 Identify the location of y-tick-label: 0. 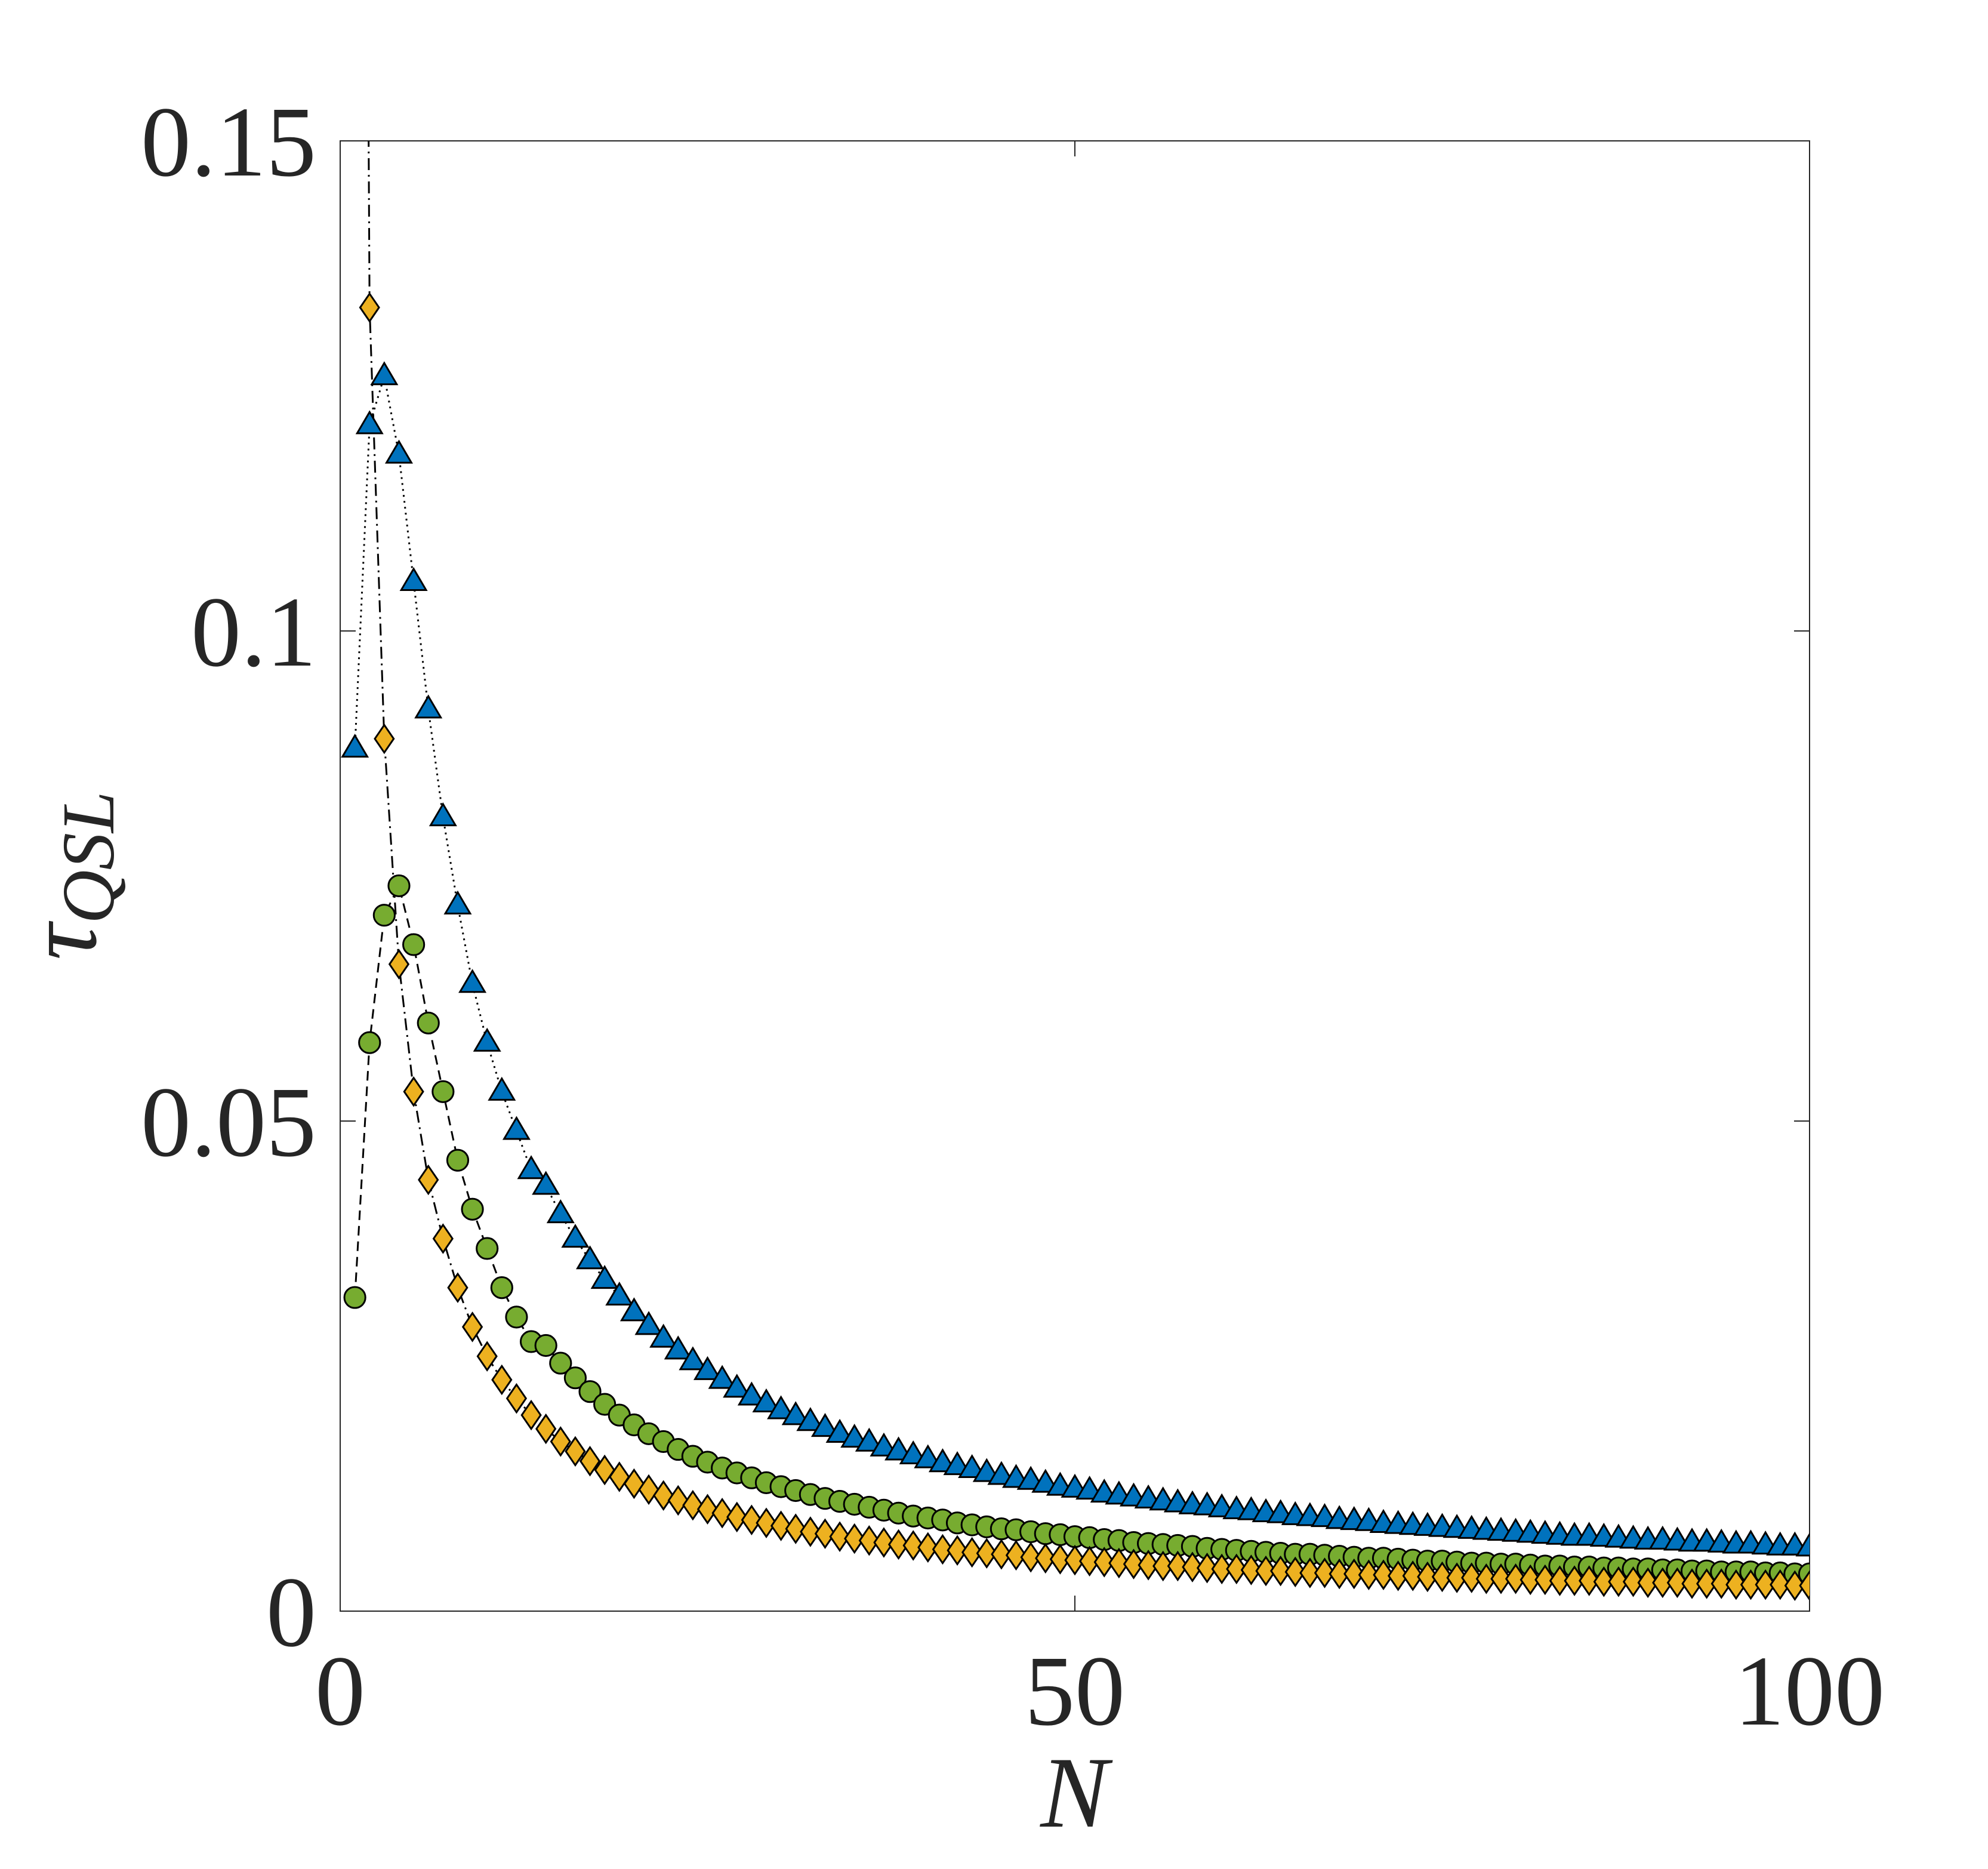
(291, 1612).